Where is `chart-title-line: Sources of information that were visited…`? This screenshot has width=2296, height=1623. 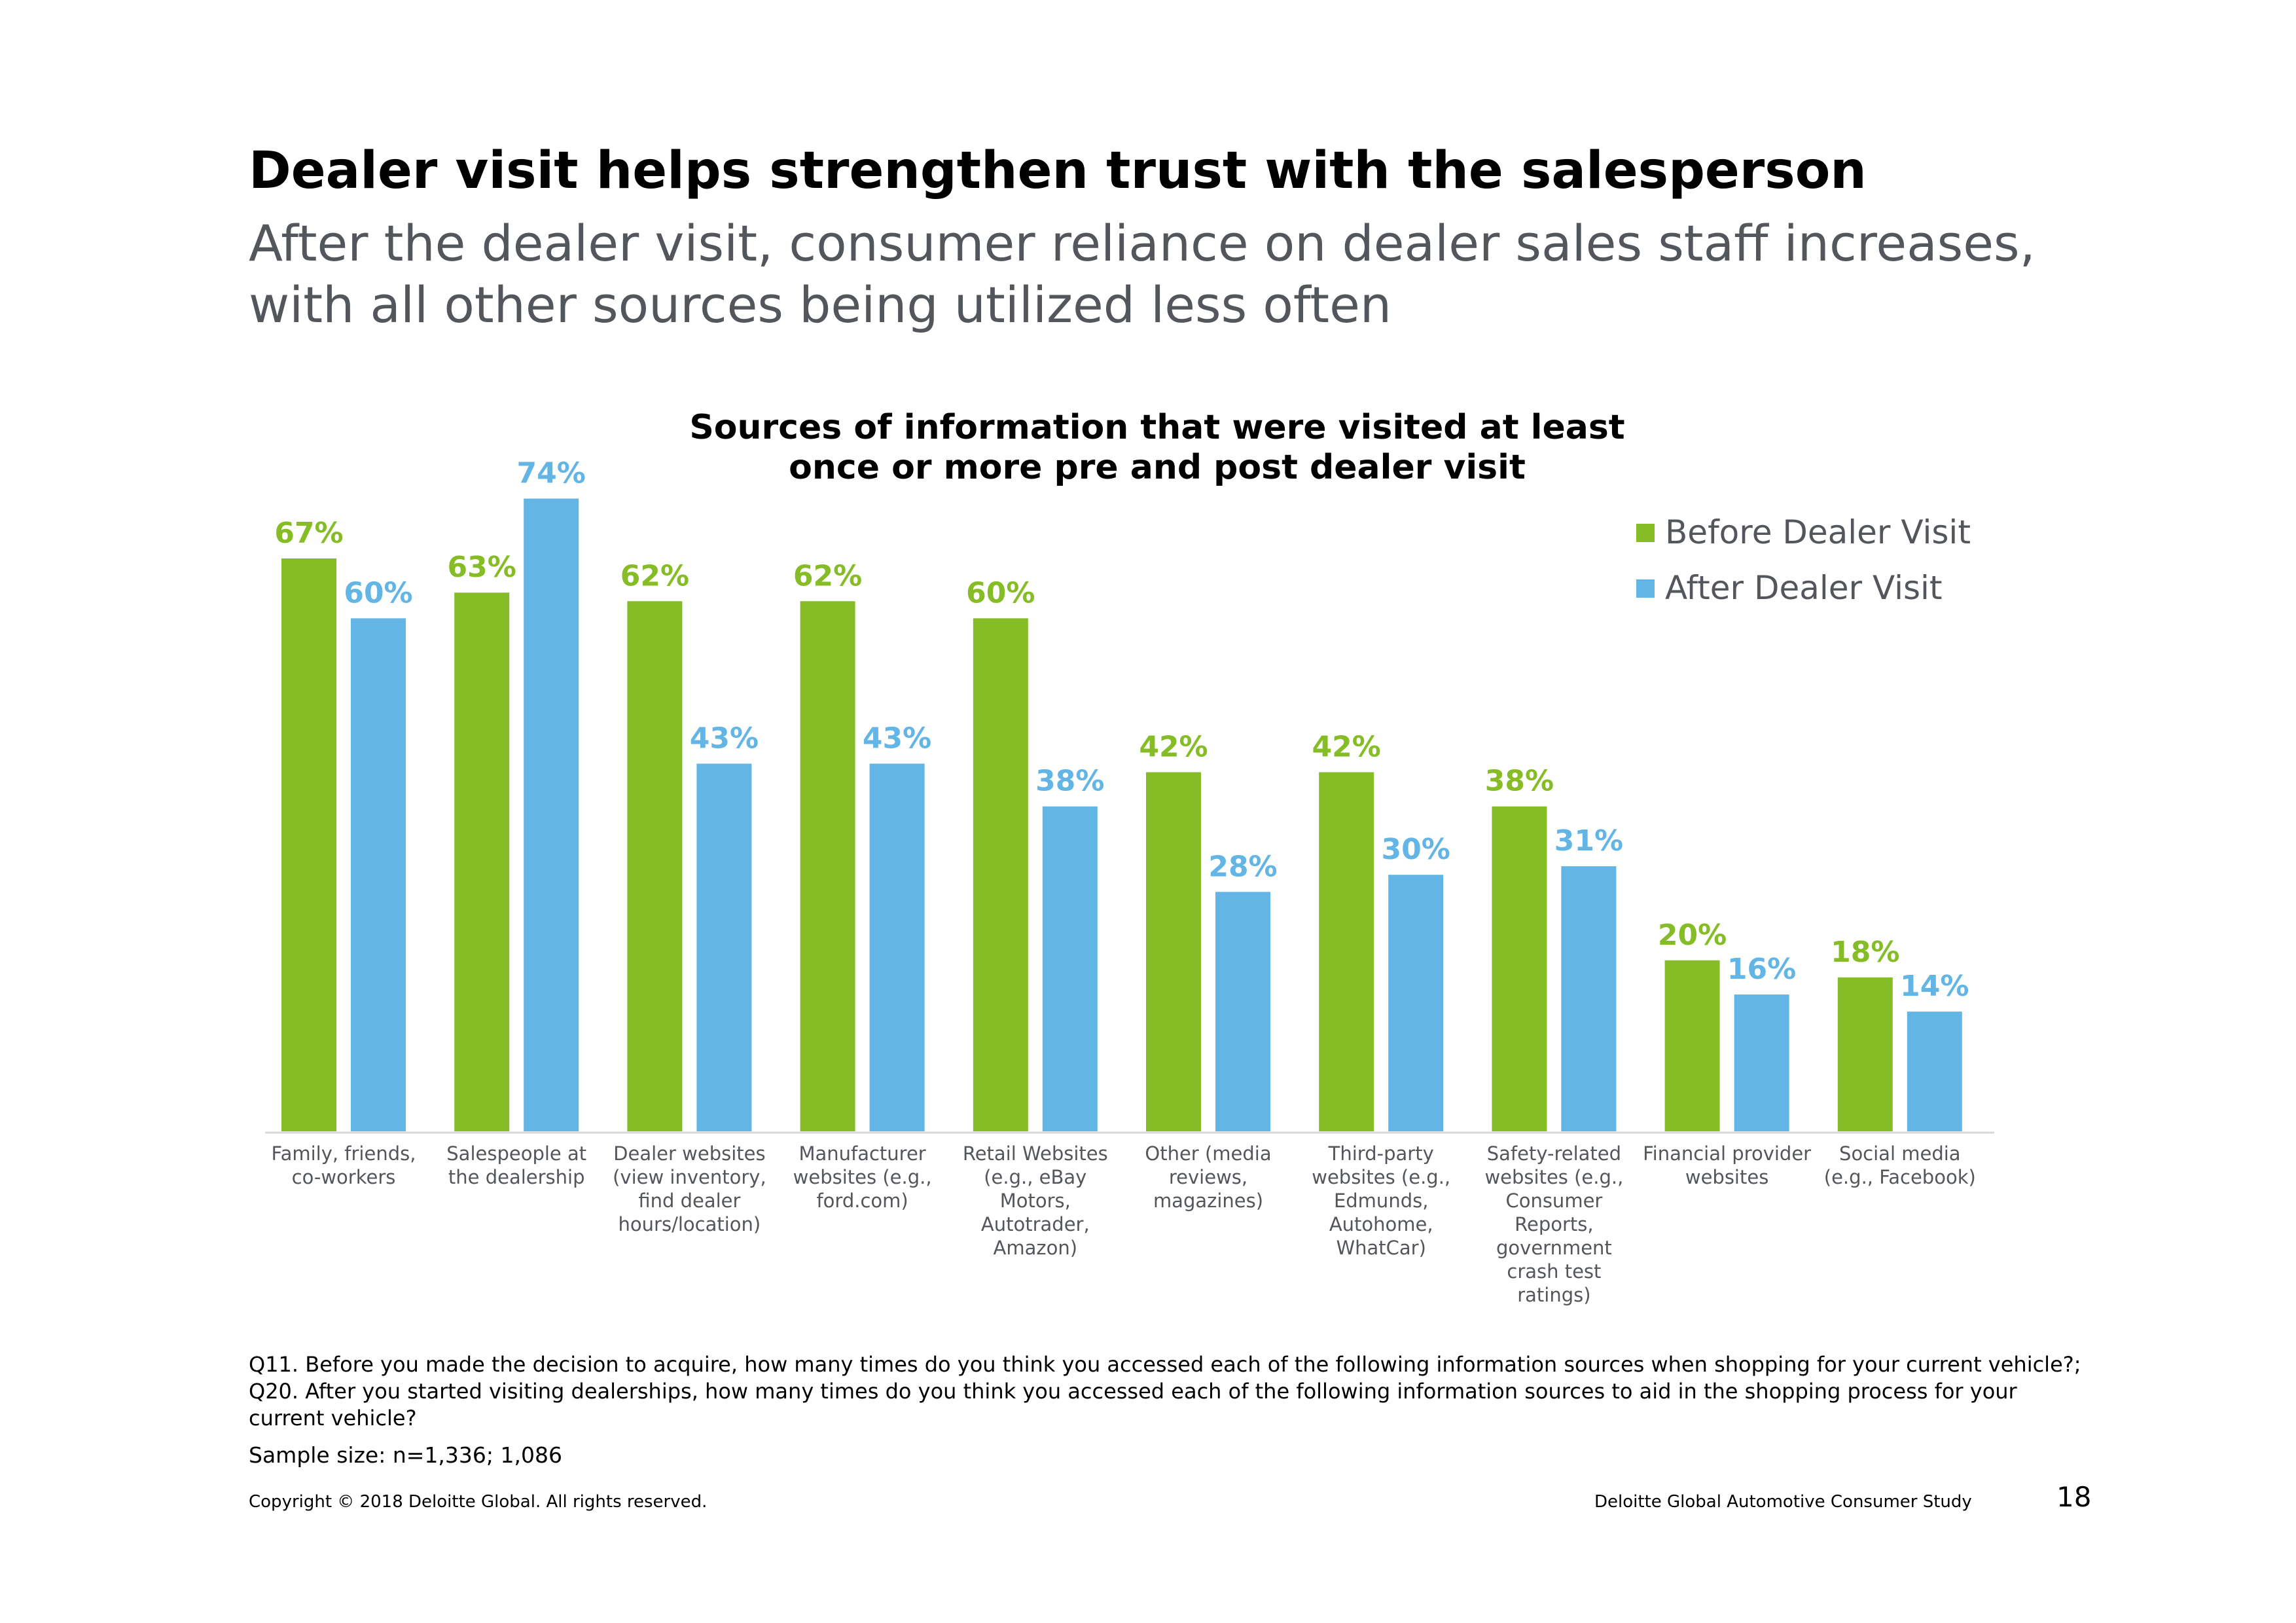 chart-title-line: Sources of information that were visited… is located at coordinates (1156, 427).